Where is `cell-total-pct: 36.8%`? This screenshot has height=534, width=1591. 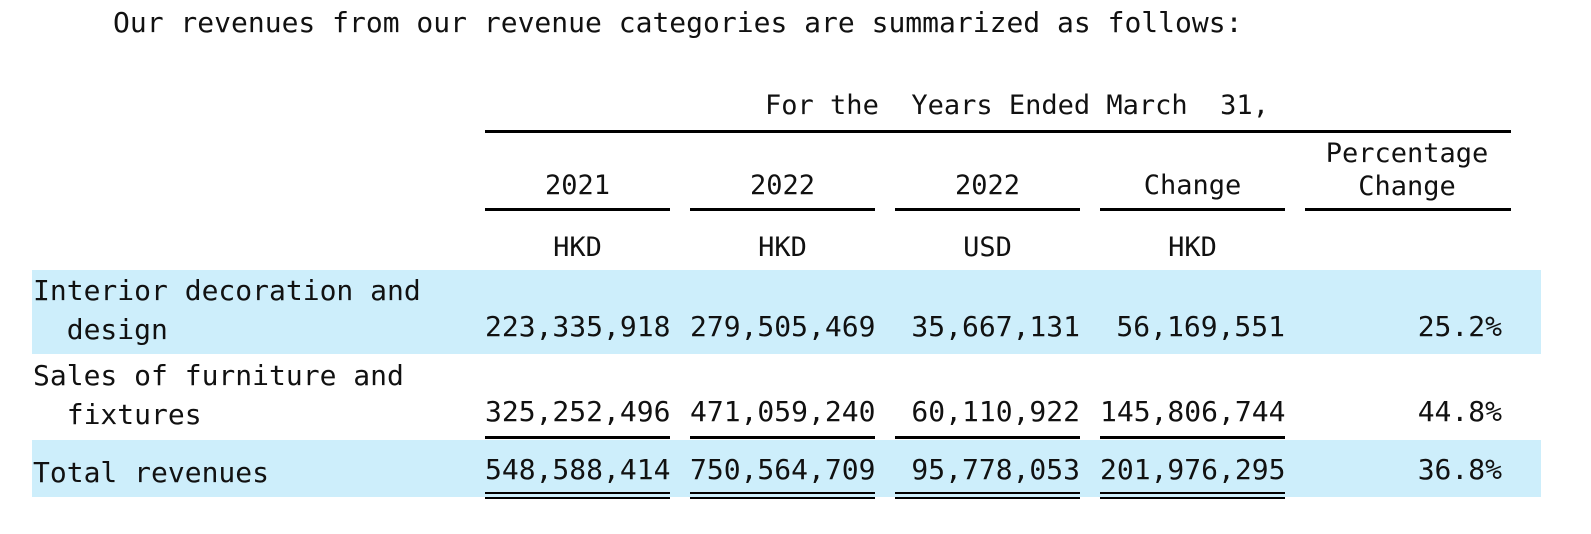 cell-total-pct: 36.8% is located at coordinates (1459, 469).